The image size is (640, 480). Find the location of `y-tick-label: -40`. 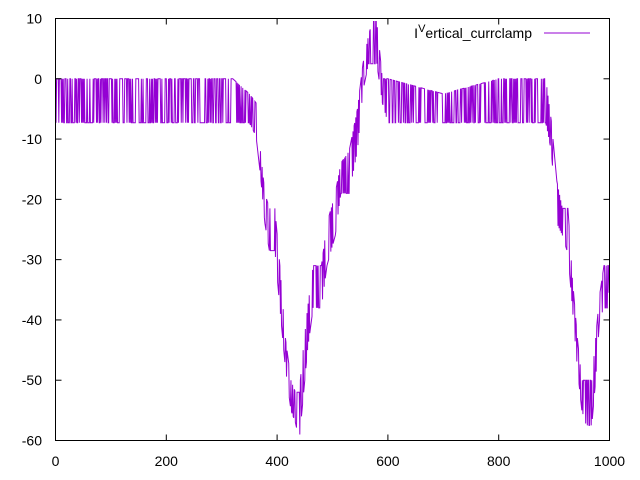

y-tick-label: -40 is located at coordinates (32, 320).